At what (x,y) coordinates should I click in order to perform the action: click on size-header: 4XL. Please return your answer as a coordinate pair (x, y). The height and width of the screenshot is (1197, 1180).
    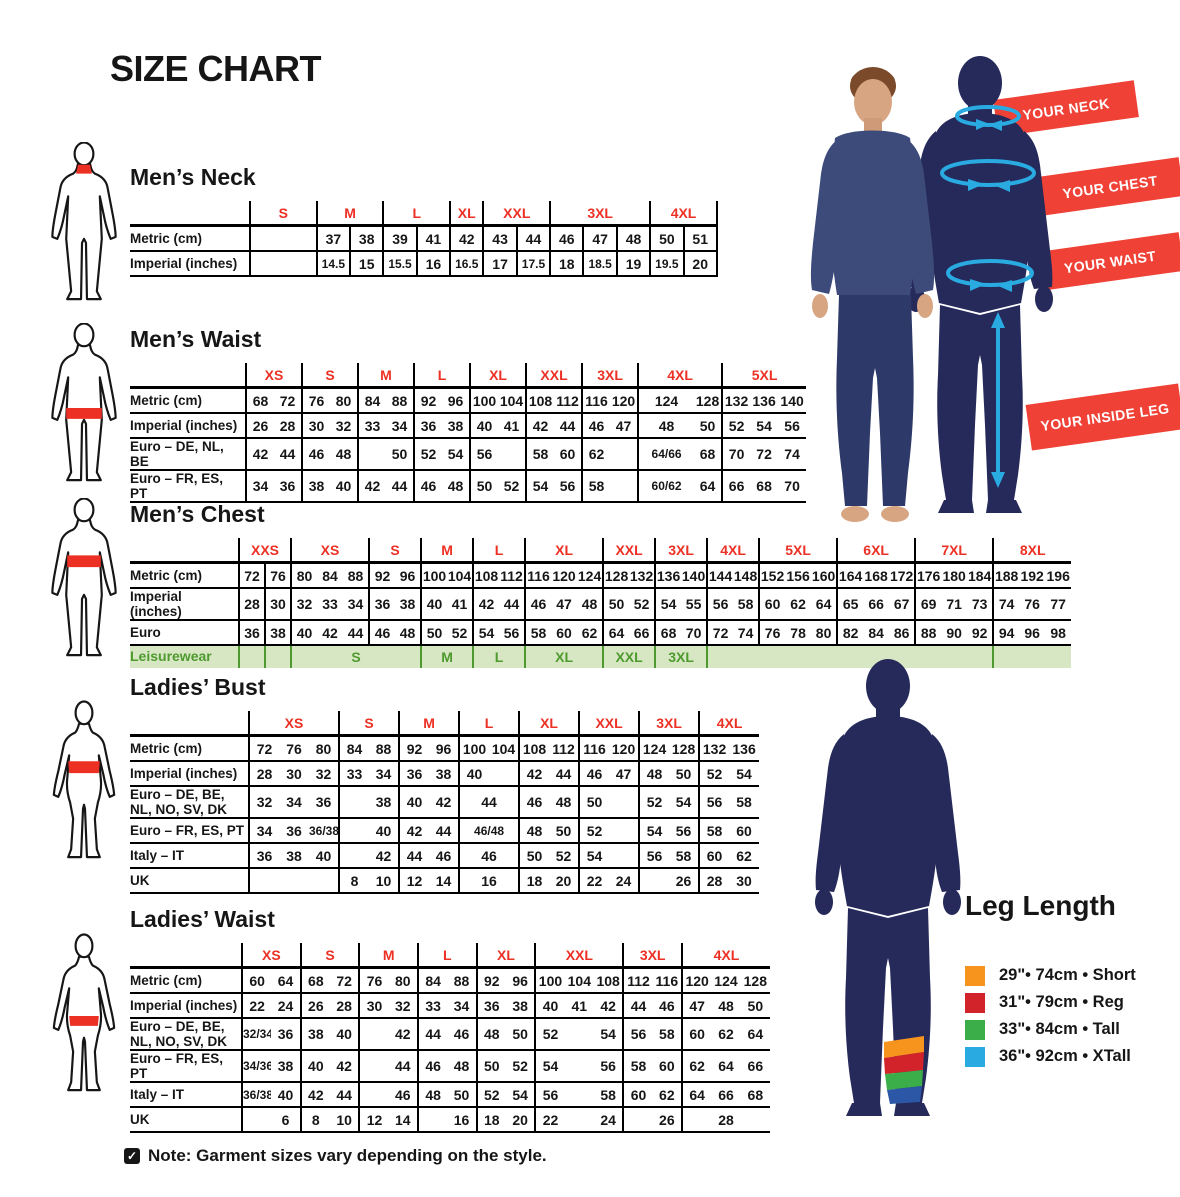
    Looking at the image, I should click on (725, 956).